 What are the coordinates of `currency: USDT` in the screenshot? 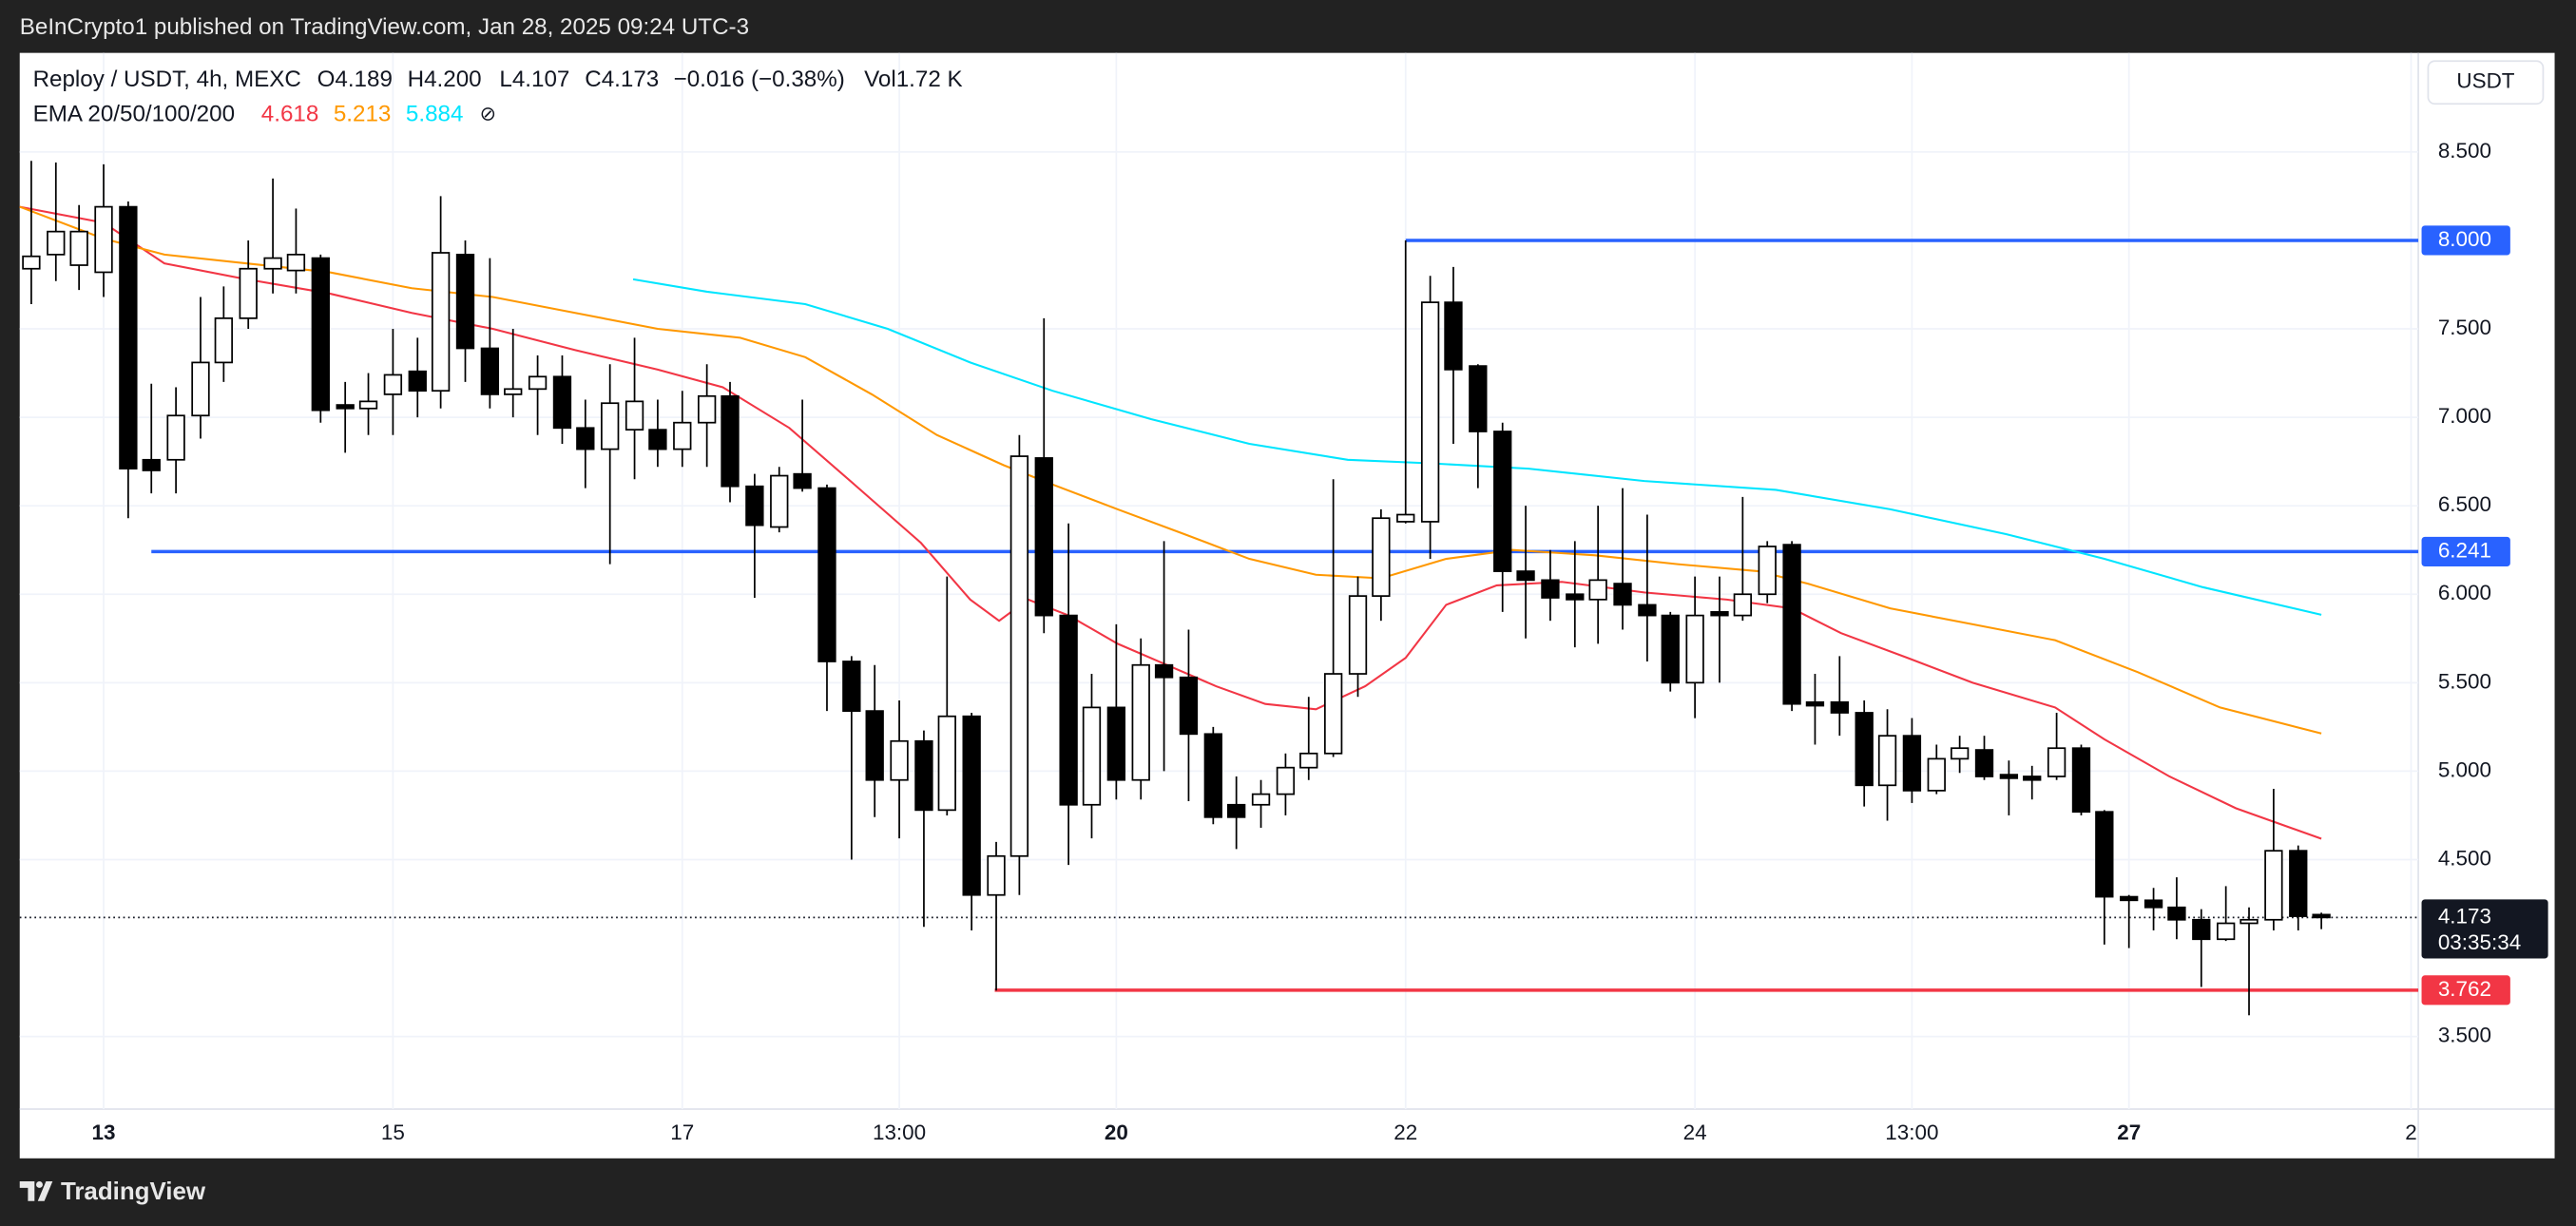 It's located at (2485, 81).